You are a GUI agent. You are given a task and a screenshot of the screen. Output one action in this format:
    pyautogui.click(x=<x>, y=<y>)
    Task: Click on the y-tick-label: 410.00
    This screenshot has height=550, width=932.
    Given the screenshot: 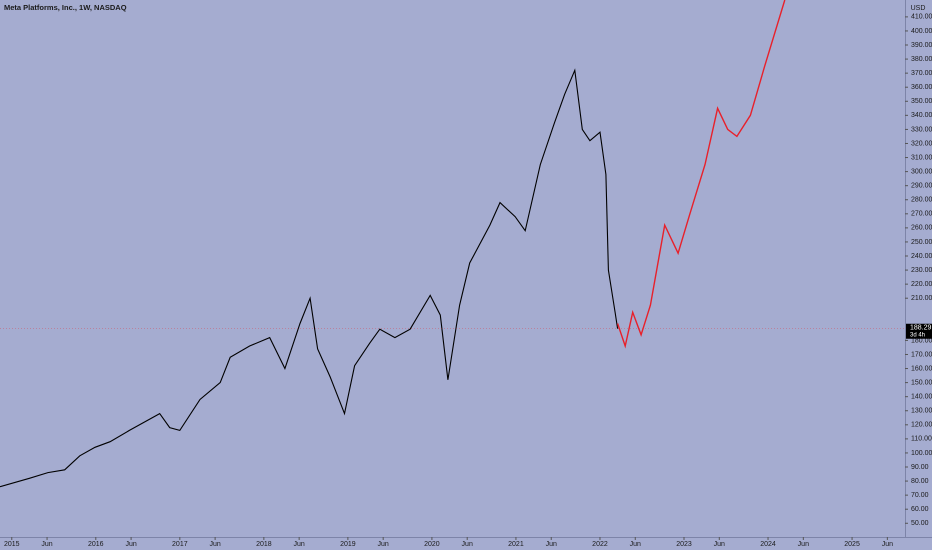 What is the action you would take?
    pyautogui.click(x=921, y=17)
    